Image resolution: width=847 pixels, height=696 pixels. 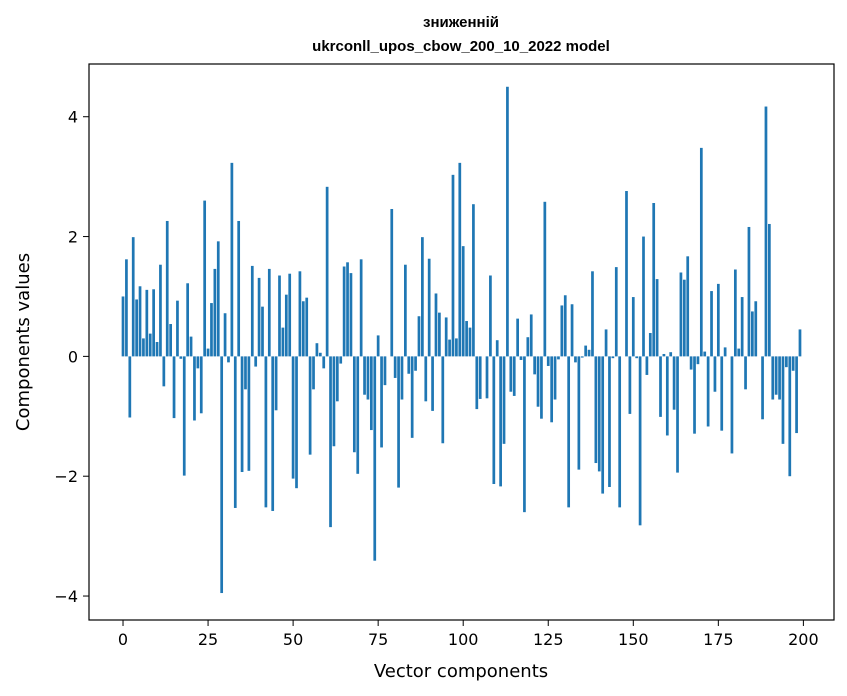 What do you see at coordinates (461, 671) in the screenshot?
I see `x-axis-label: Vector components` at bounding box center [461, 671].